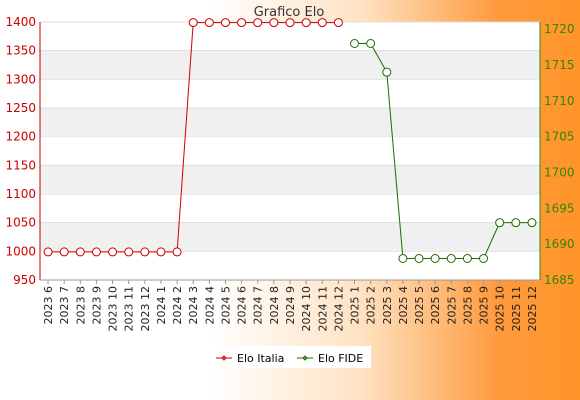  I want to click on legend-label-elo-fide: Elo FIDE, so click(340, 358).